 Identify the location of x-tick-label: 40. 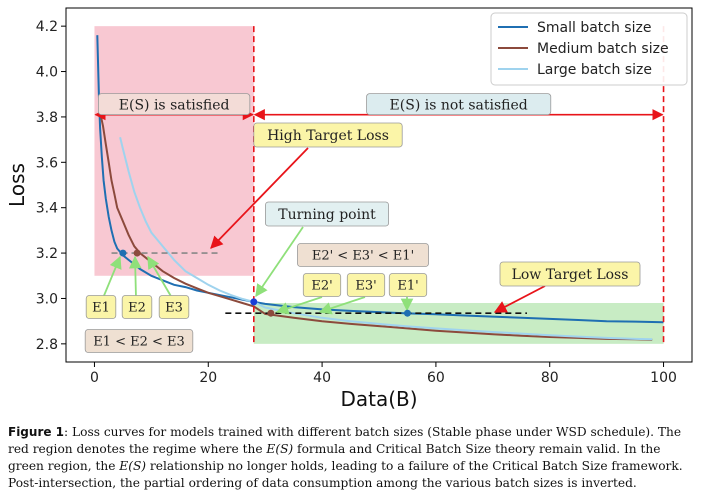
(322, 378).